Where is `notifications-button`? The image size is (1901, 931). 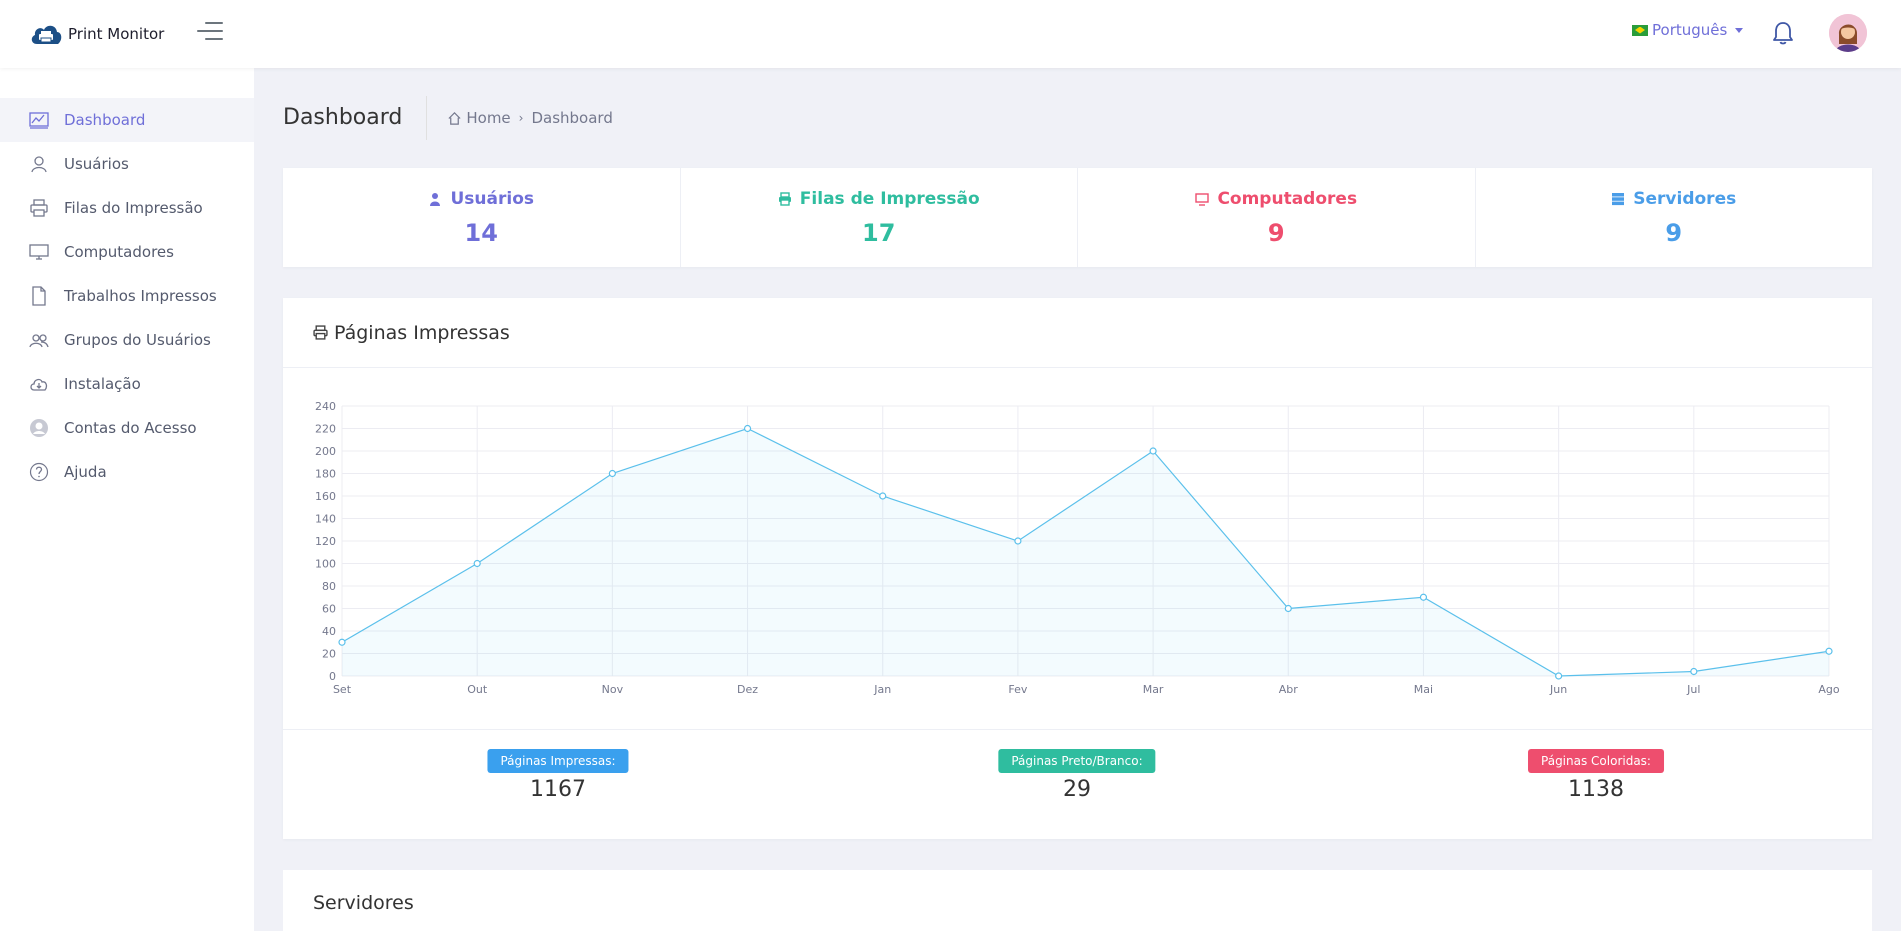 notifications-button is located at coordinates (1783, 33).